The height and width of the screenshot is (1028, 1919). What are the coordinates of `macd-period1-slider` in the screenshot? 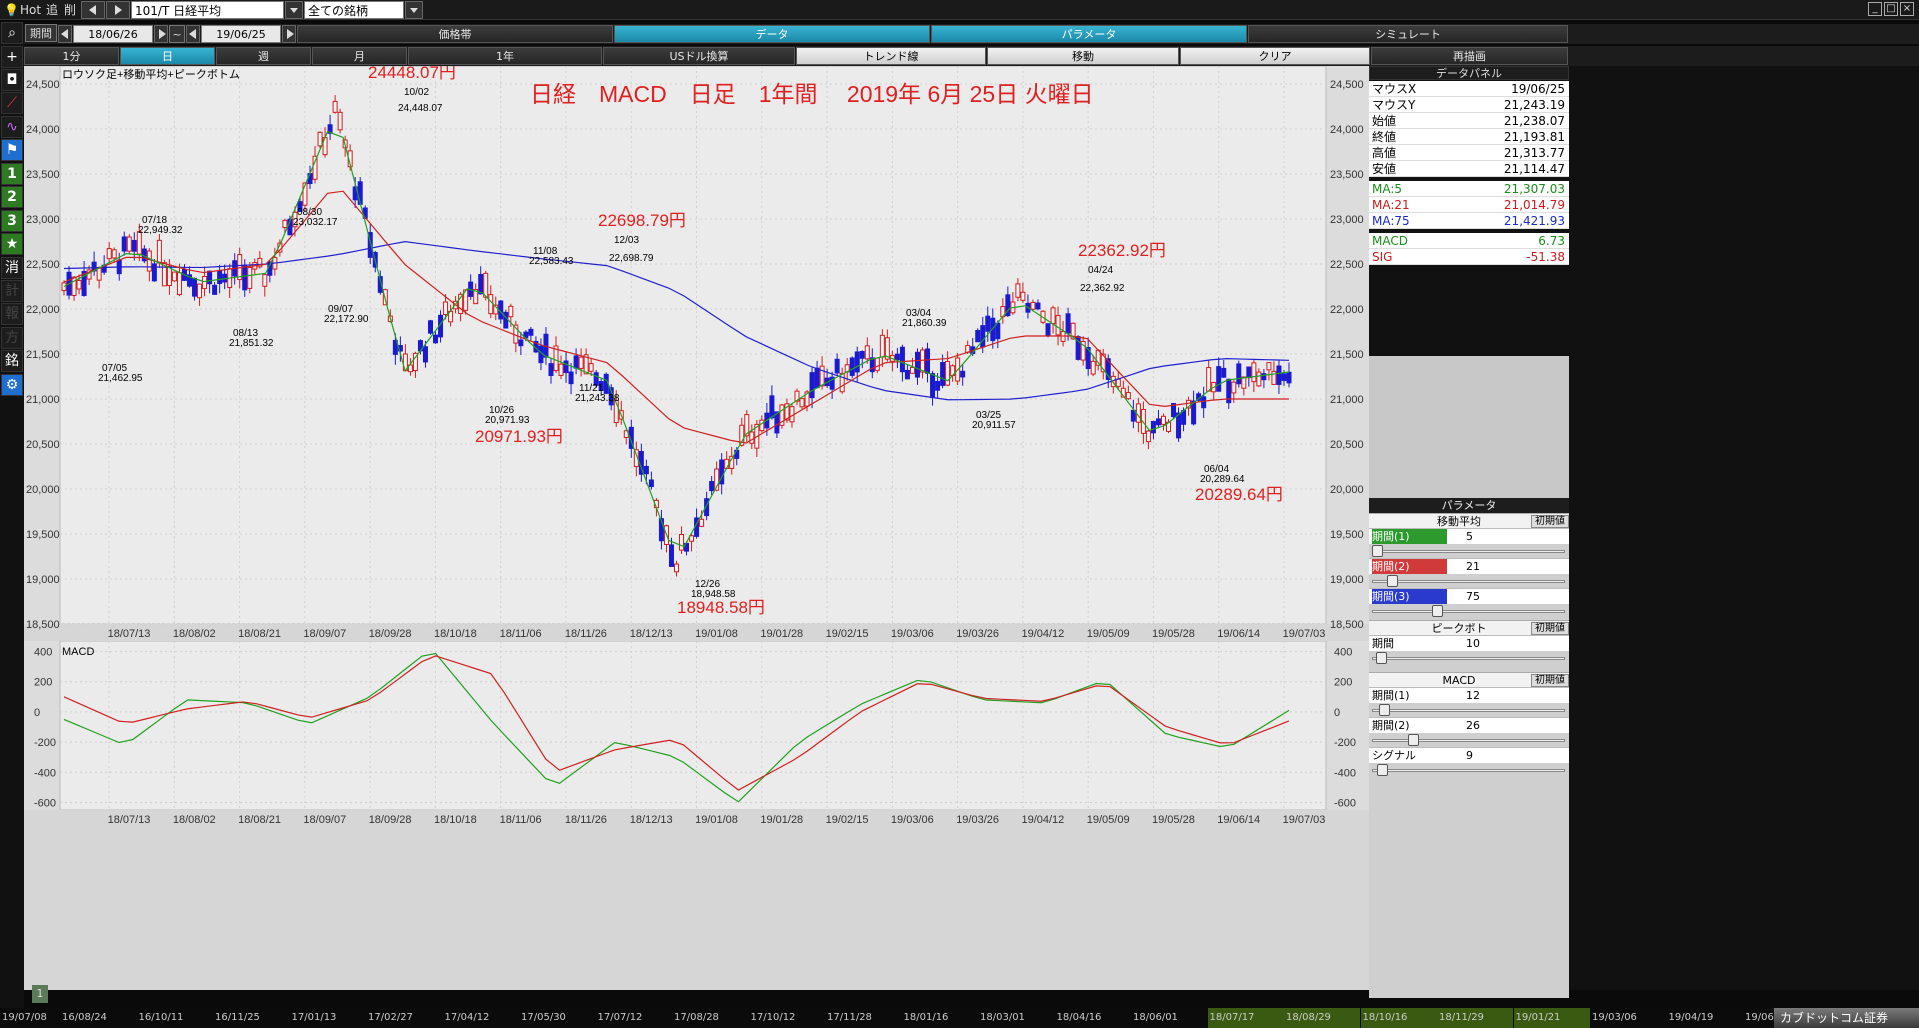 It's located at (1468, 710).